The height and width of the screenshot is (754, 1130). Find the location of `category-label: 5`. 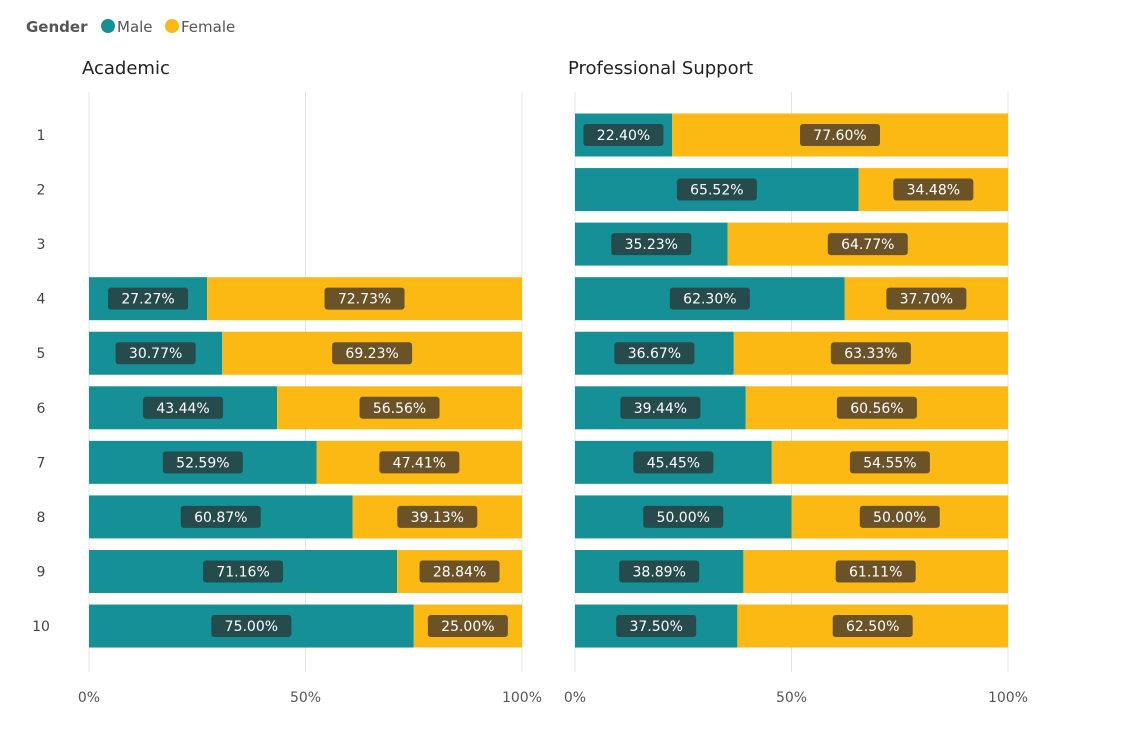

category-label: 5 is located at coordinates (41, 354).